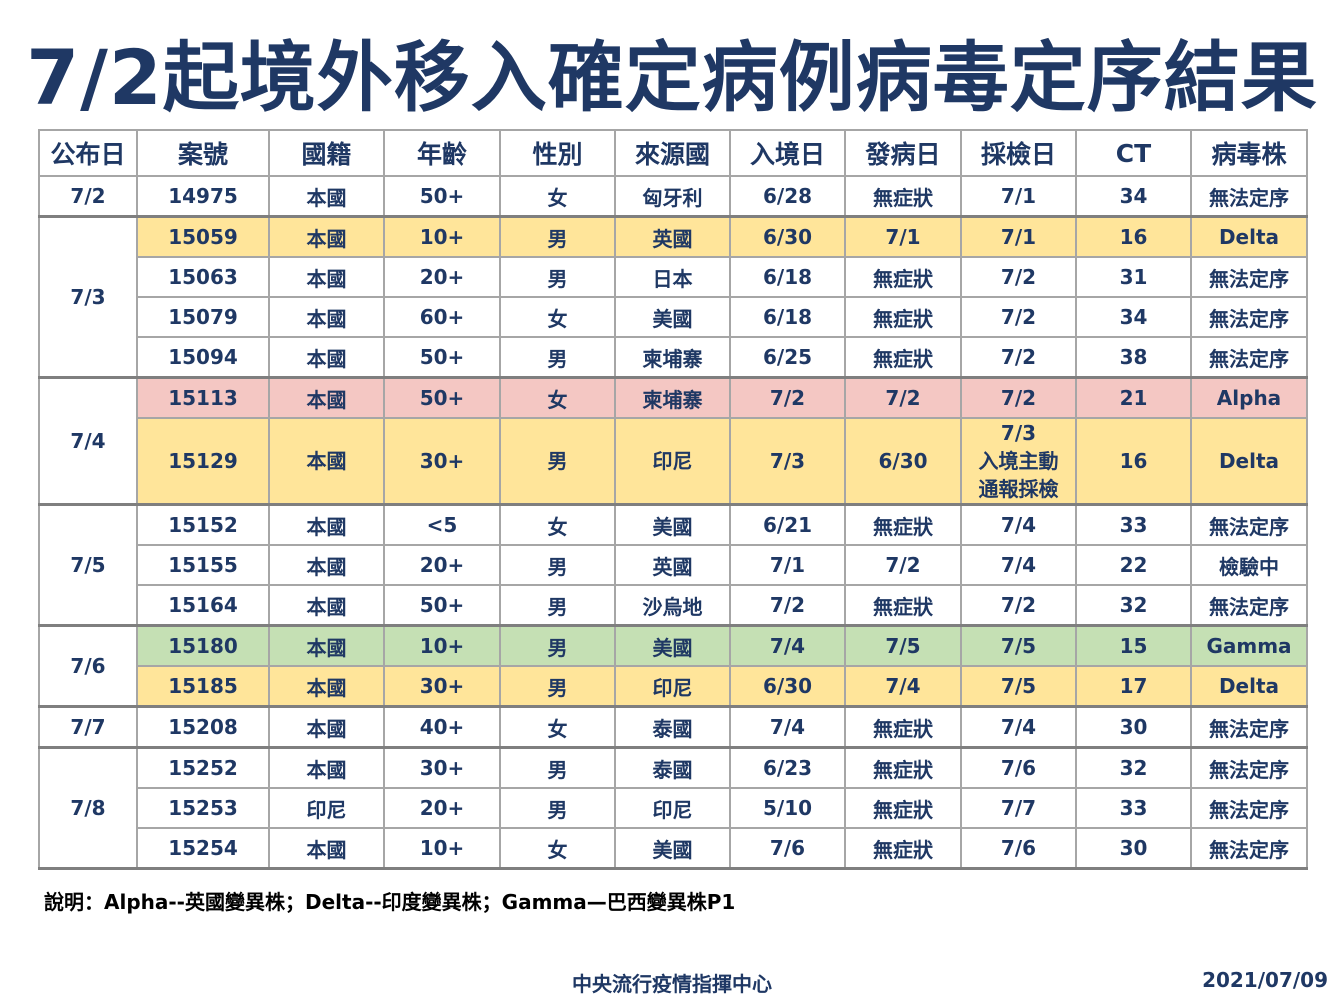 Image resolution: width=1344 pixels, height=1008 pixels. Describe the element at coordinates (88, 196) in the screenshot. I see `announce-date-cell: 7/2` at that location.